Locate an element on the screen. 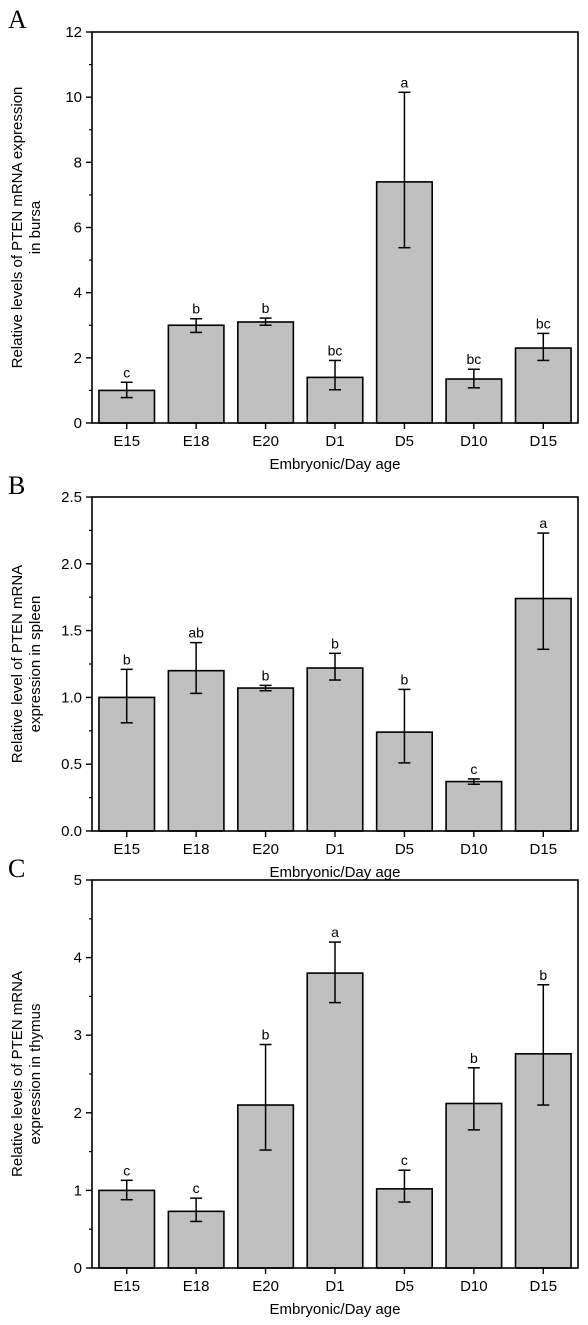 The width and height of the screenshot is (588, 1325). y-tick-label: 10 is located at coordinates (73, 97).